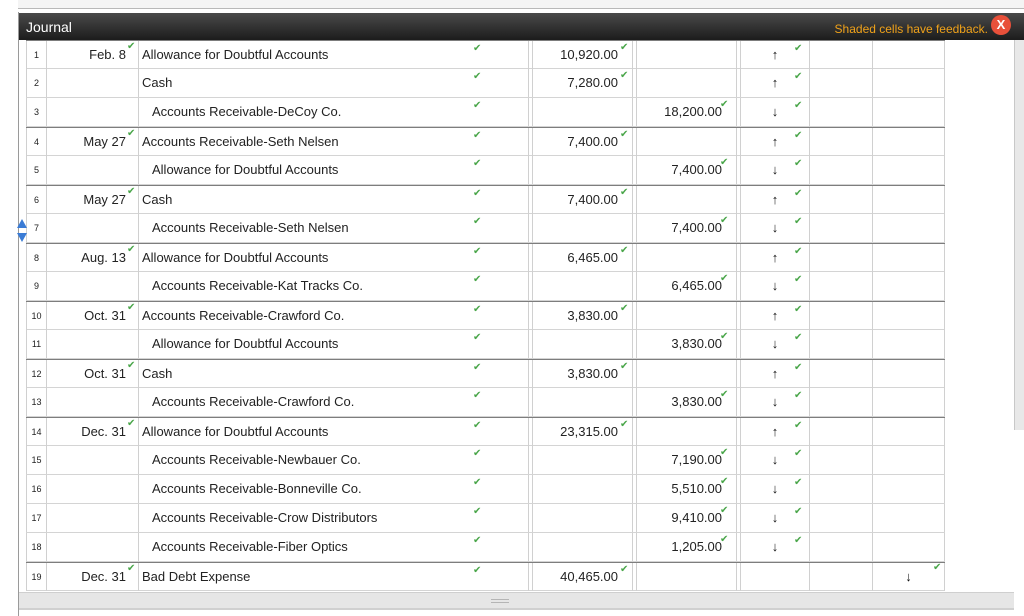 This screenshot has height=616, width=1024. What do you see at coordinates (583, 374) in the screenshot?
I see `debit-cell: 3,830.00` at bounding box center [583, 374].